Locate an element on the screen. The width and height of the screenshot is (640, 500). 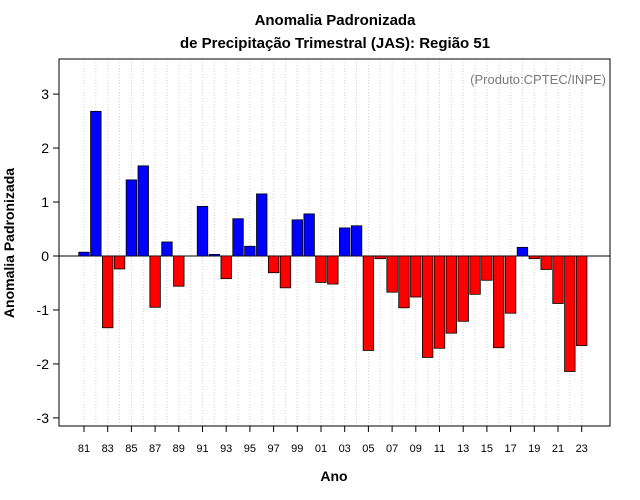
bar-2007 is located at coordinates (392, 274).